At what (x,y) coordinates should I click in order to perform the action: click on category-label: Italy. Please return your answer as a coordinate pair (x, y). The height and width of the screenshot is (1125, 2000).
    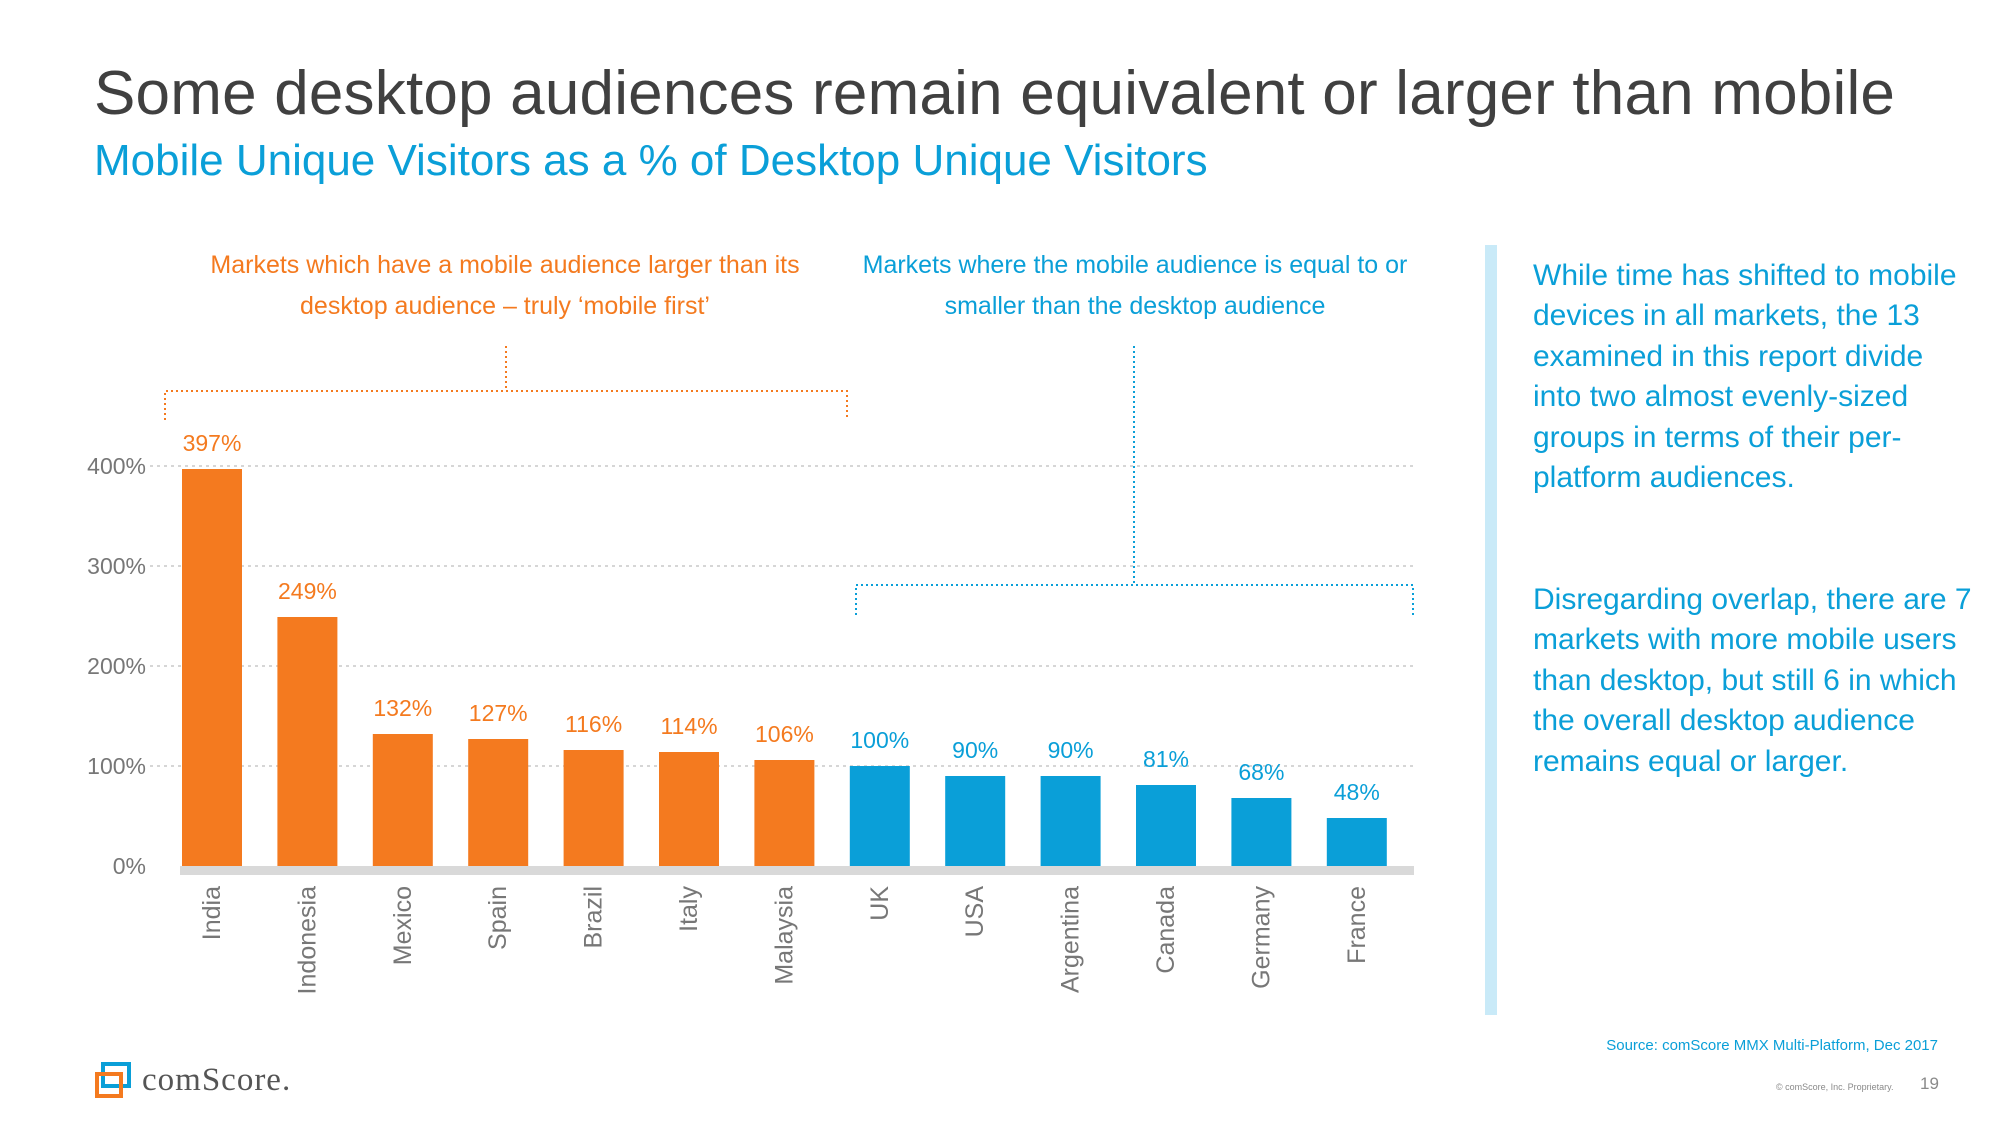
    Looking at the image, I should click on (689, 909).